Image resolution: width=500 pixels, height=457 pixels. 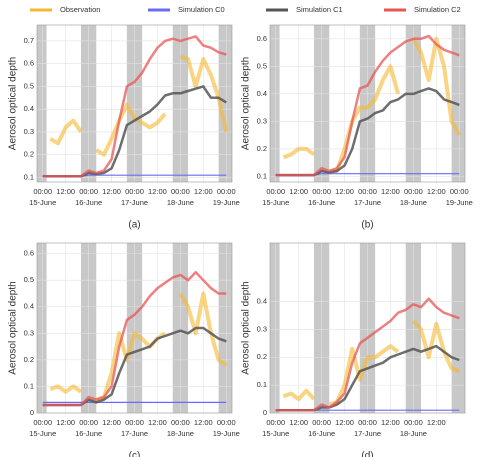 What do you see at coordinates (29, 40) in the screenshot?
I see `y-tick-label: 0.7` at bounding box center [29, 40].